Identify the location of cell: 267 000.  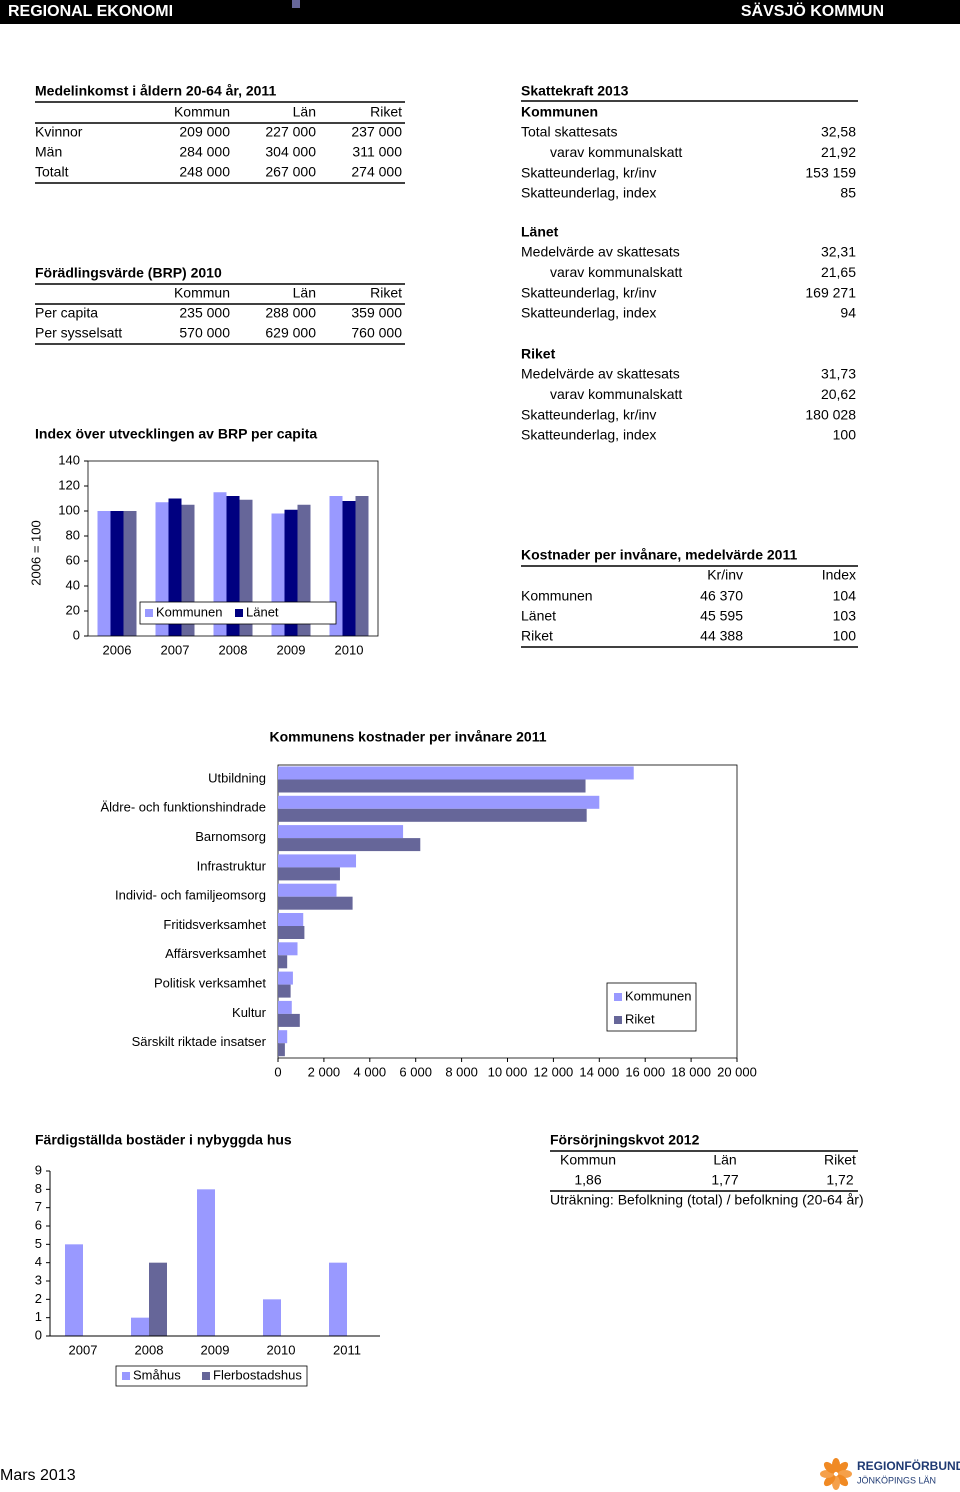
(290, 172).